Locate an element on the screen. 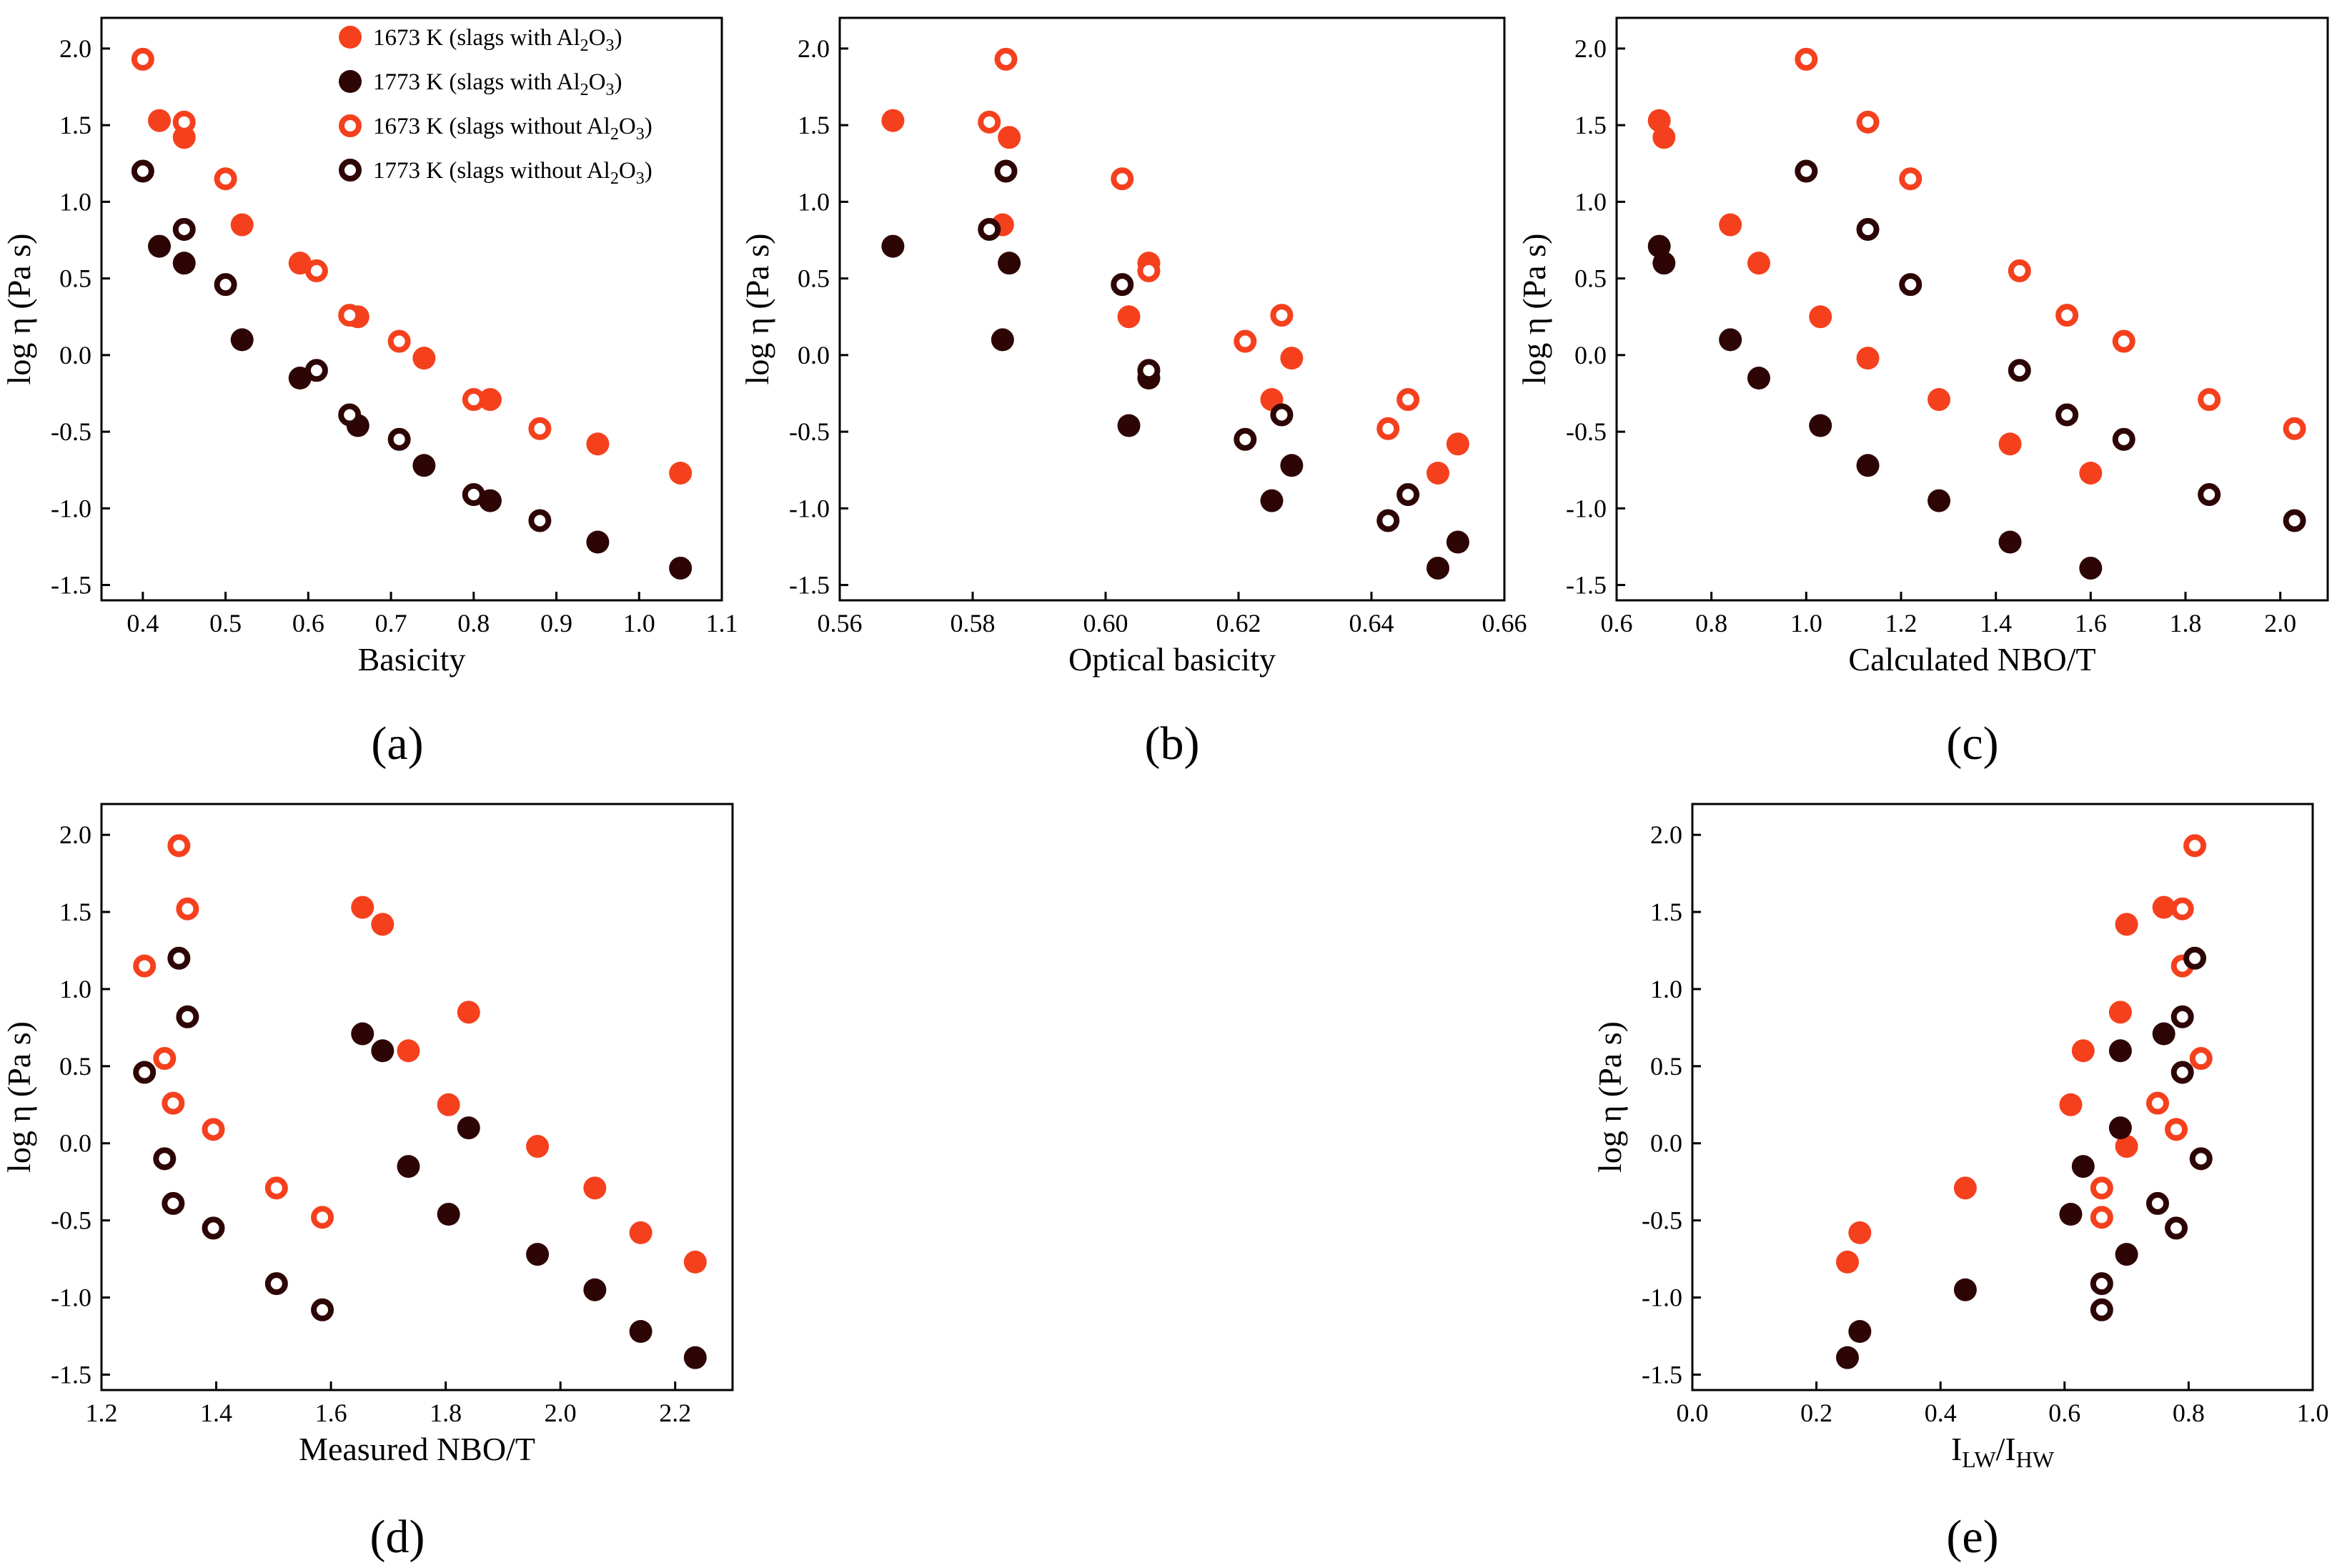 The height and width of the screenshot is (1568, 2342). plot-frame is located at coordinates (1972, 309).